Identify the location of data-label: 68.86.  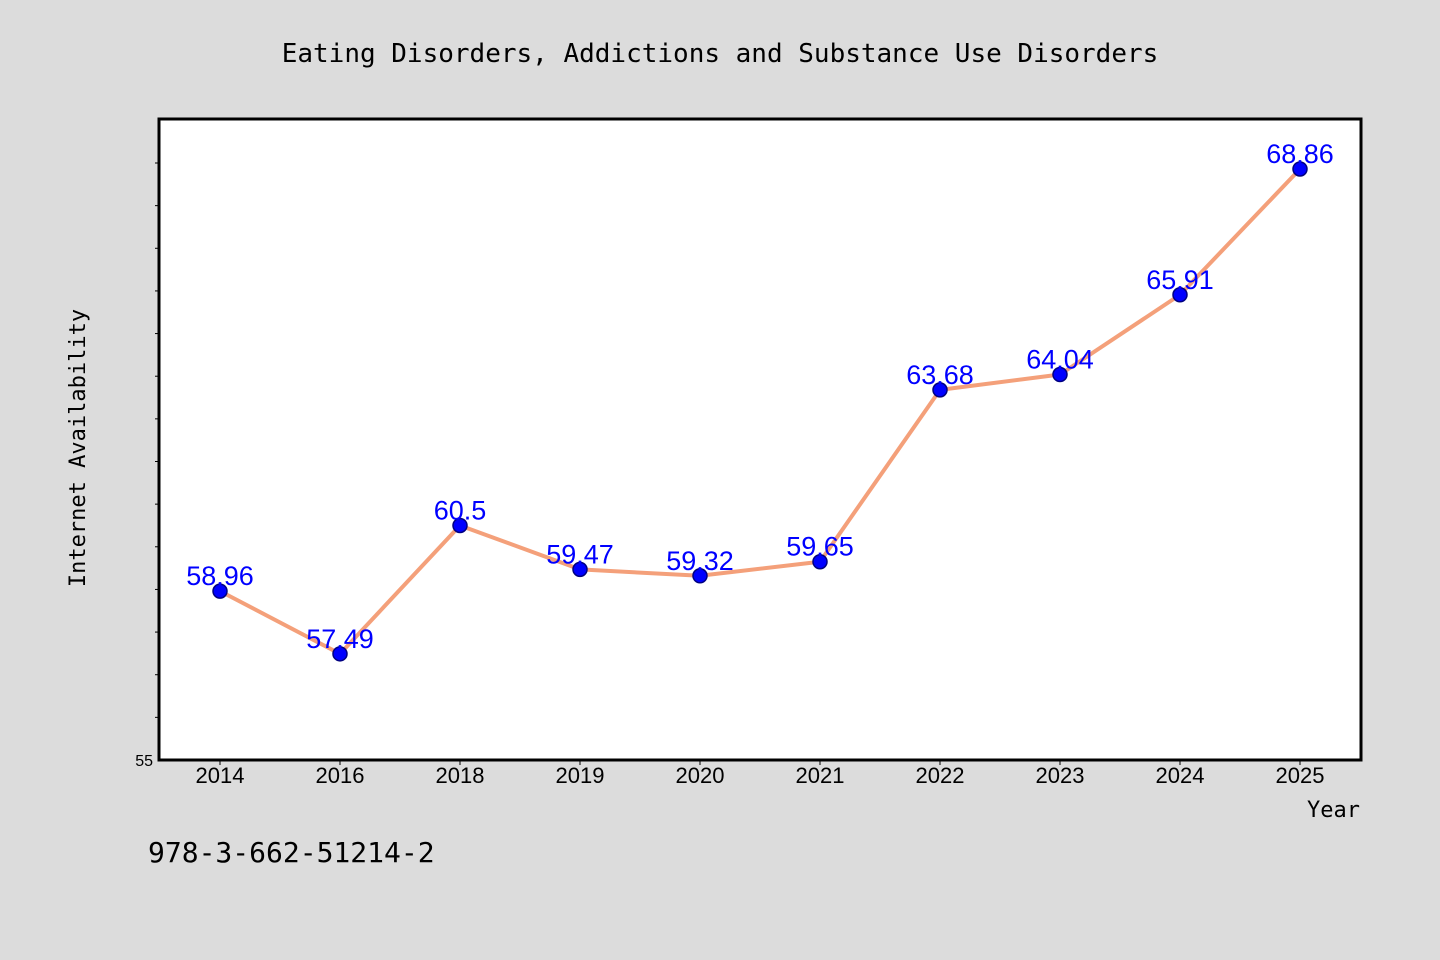
(1300, 154).